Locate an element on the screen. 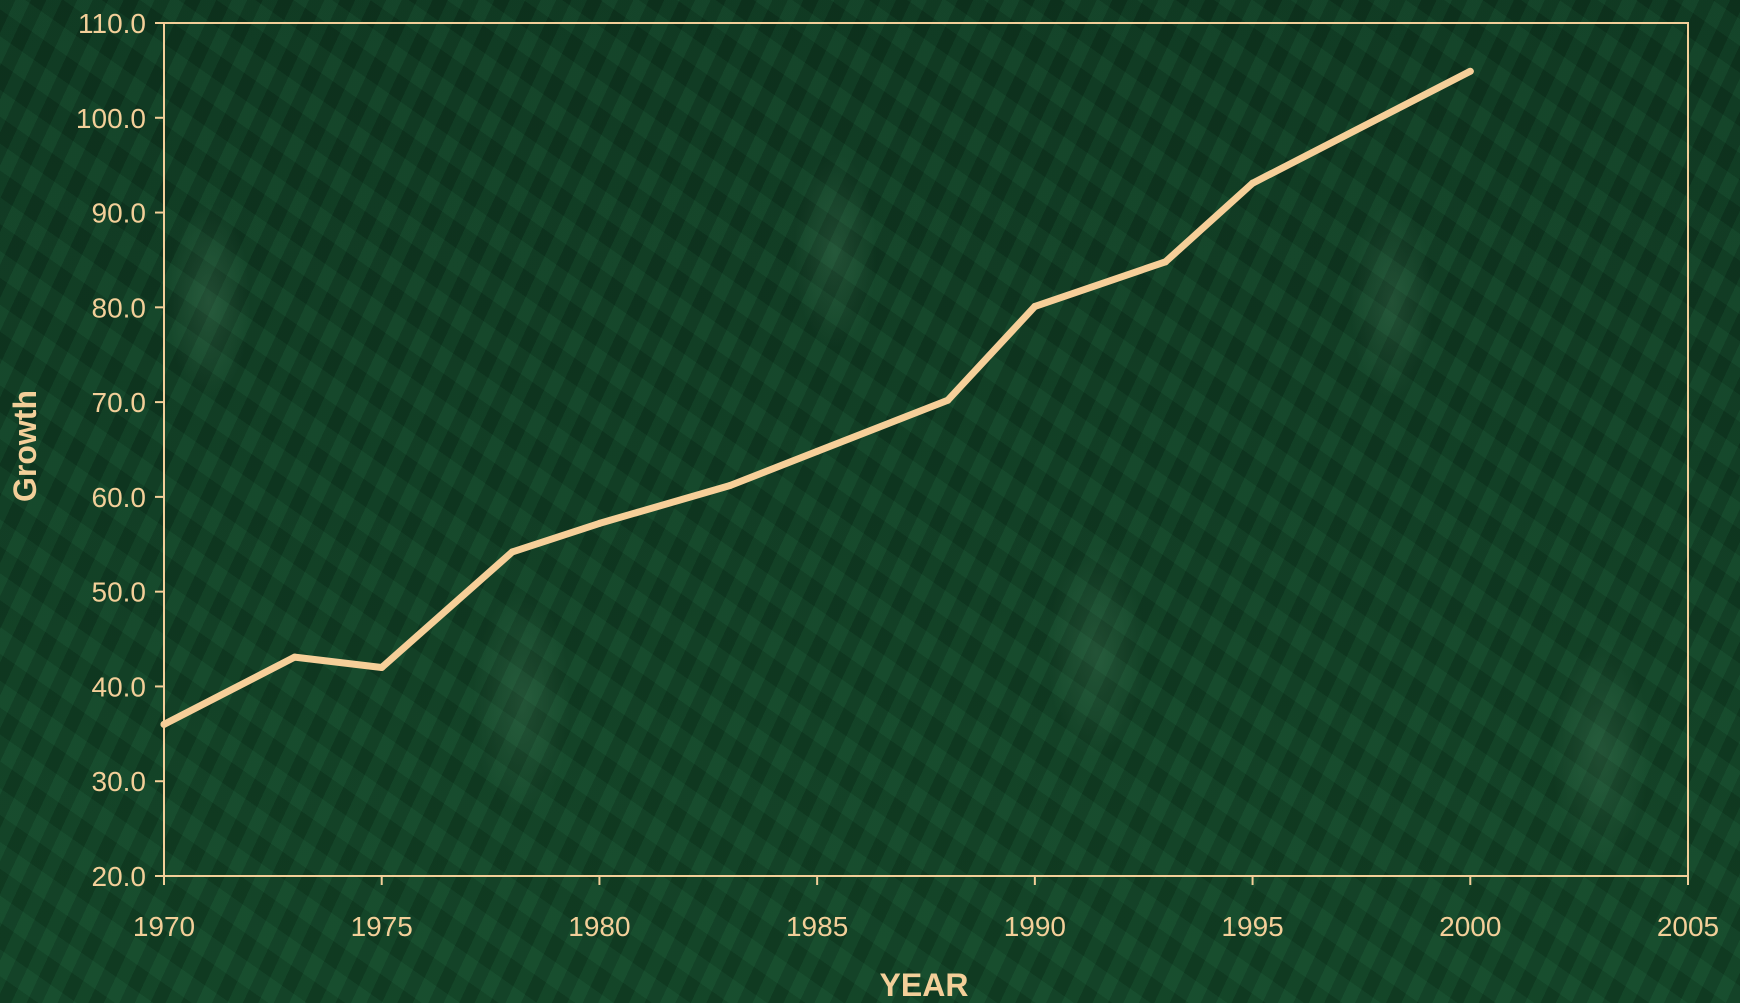 This screenshot has height=1003, width=1740. x-axis: 1970 1975 1980 1985 1990 1995 2000 2005 is located at coordinates (926, 909).